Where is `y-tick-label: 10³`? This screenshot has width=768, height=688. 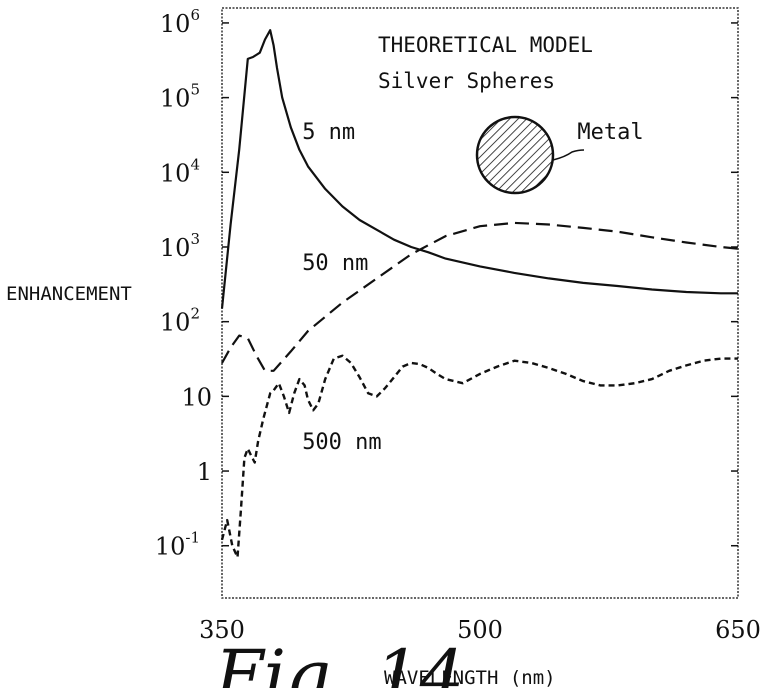
y-tick-label: 10³ is located at coordinates (180, 246).